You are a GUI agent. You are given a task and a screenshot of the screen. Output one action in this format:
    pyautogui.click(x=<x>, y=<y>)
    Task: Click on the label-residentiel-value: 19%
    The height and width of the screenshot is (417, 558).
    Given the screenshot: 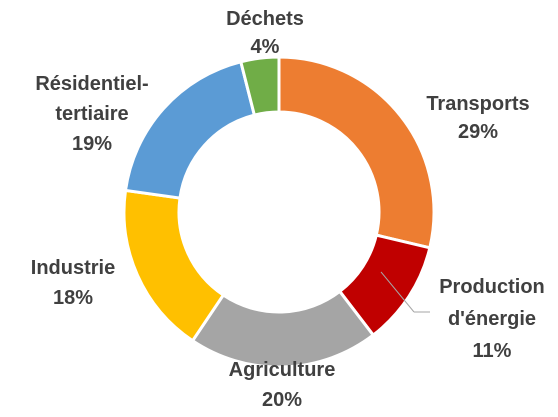 What is the action you would take?
    pyautogui.click(x=92, y=144)
    